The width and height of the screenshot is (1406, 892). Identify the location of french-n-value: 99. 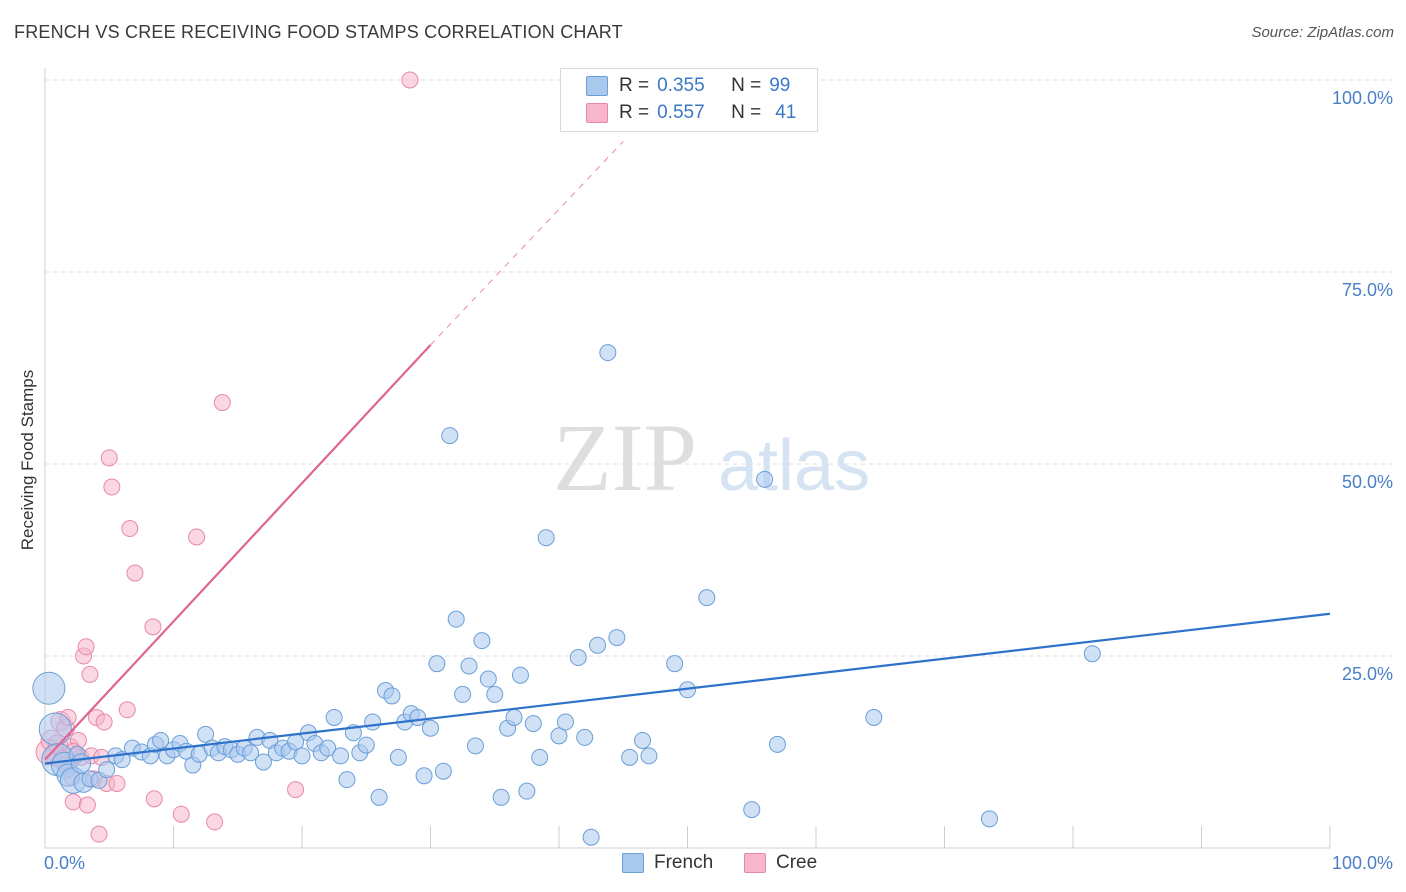
(780, 85).